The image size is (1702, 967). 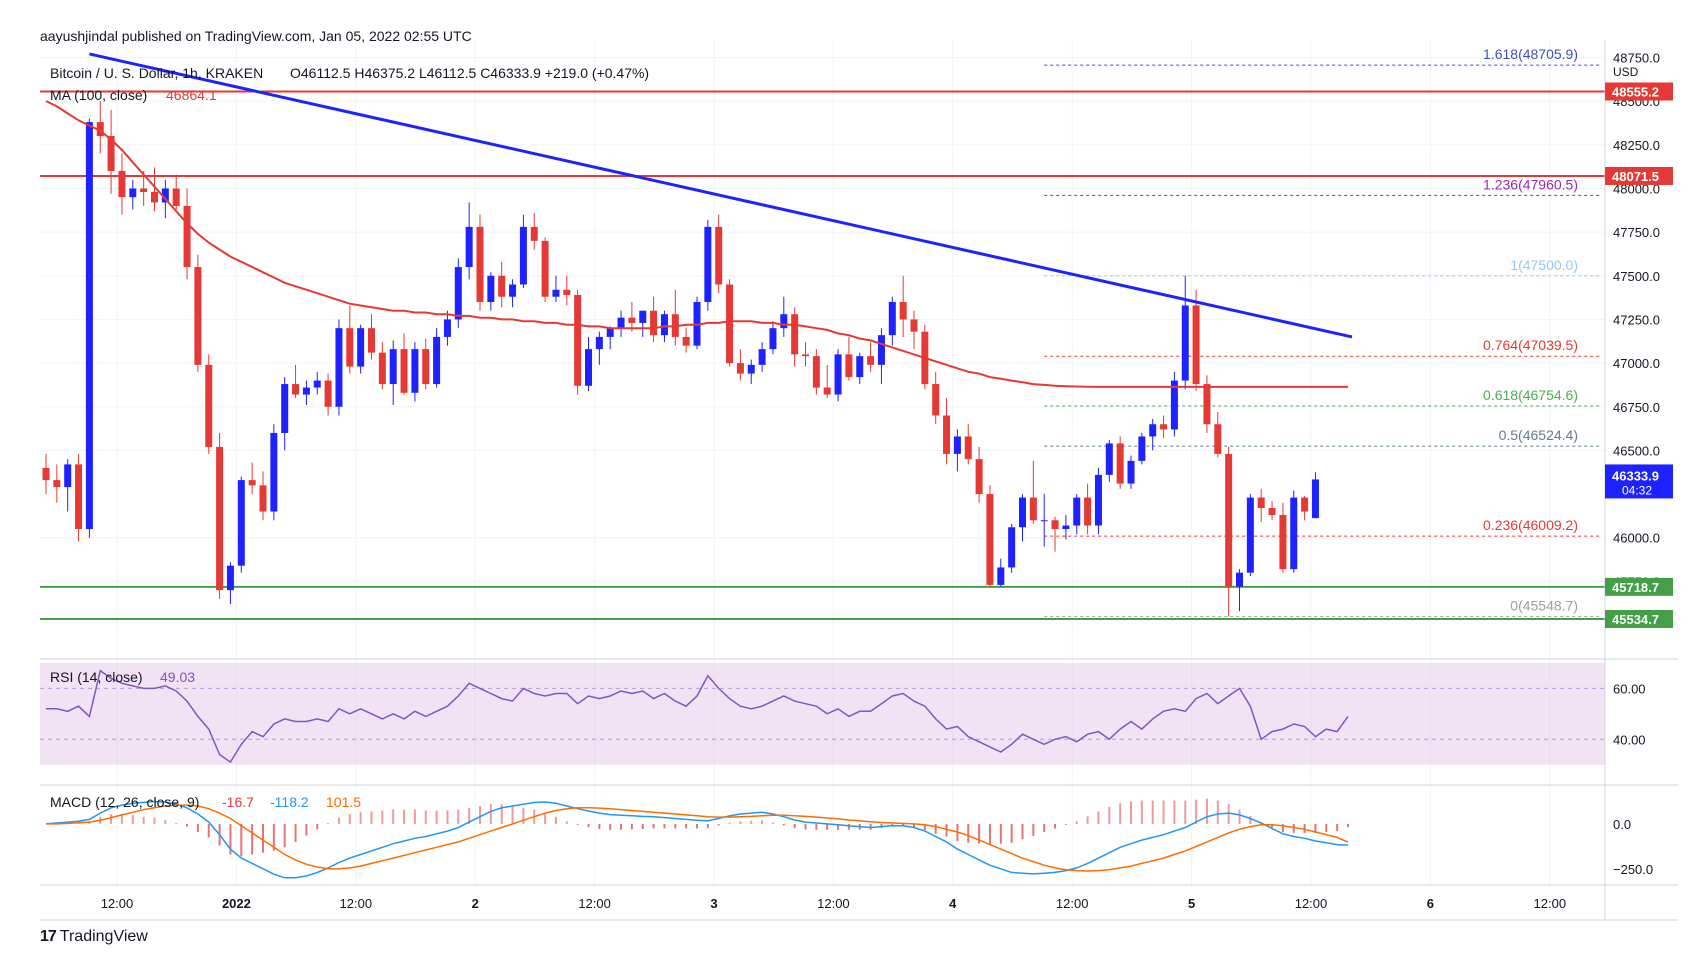 I want to click on price-tag-label: 45534.7, so click(x=1635, y=619).